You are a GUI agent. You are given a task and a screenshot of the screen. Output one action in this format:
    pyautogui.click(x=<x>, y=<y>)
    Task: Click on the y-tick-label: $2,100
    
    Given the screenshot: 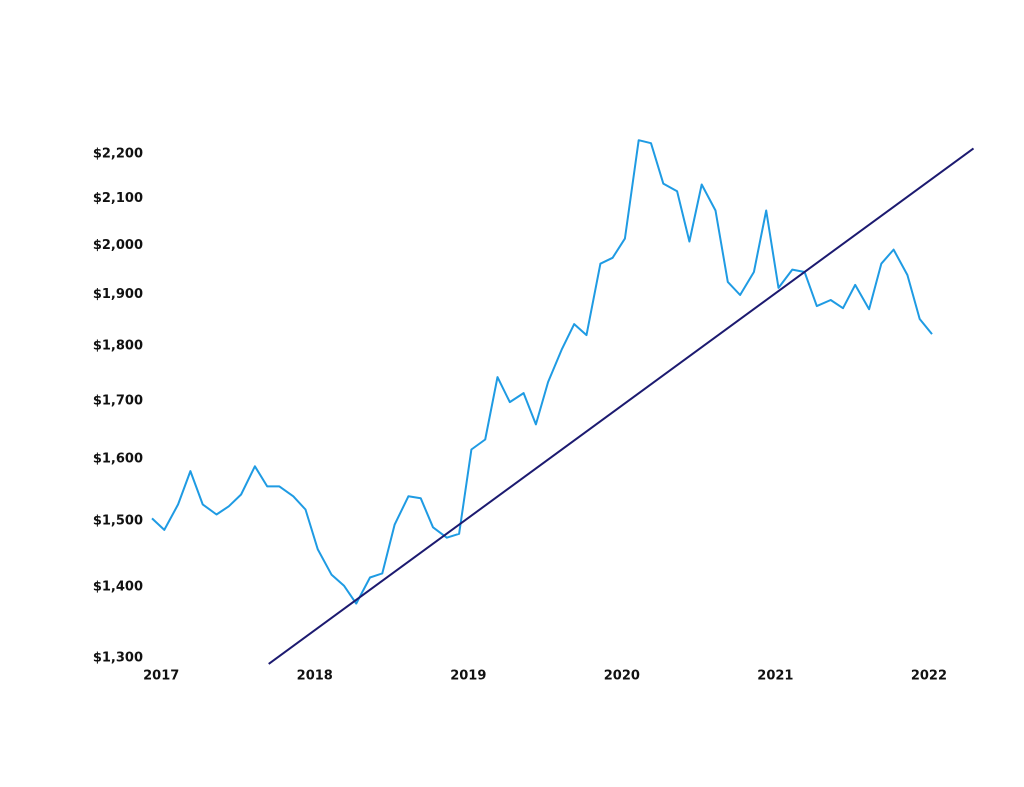 What is the action you would take?
    pyautogui.click(x=118, y=198)
    